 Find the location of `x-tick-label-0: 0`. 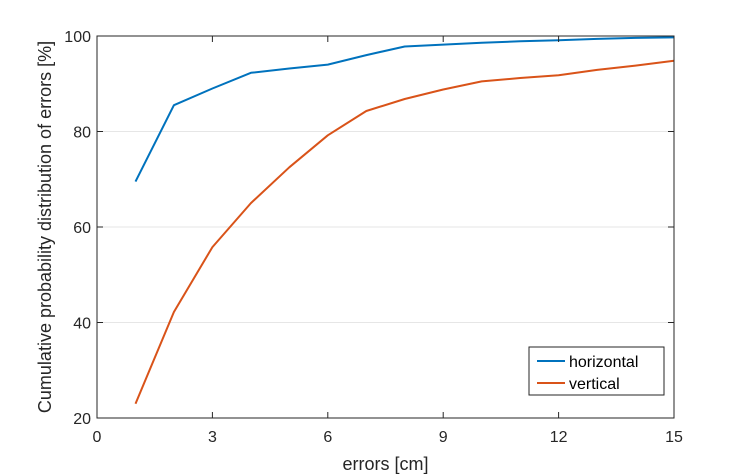

x-tick-label-0: 0 is located at coordinates (97, 437).